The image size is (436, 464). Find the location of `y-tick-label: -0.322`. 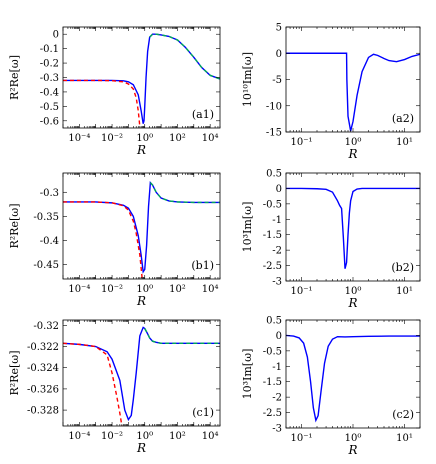

y-tick-label: -0.322 is located at coordinates (43, 347).